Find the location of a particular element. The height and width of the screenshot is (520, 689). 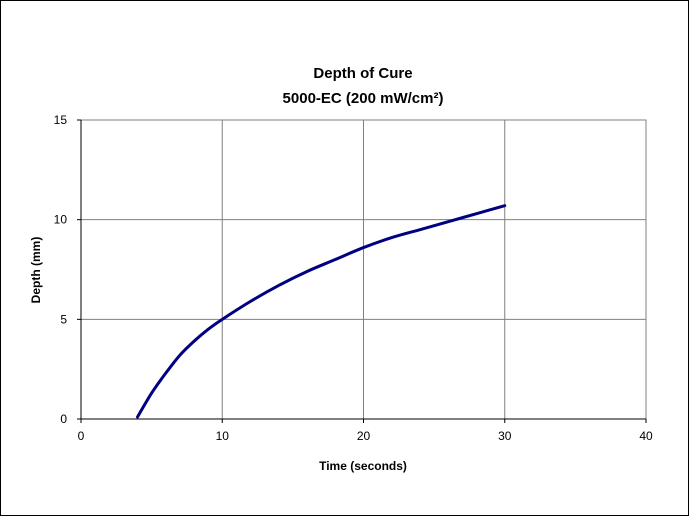

x-tick-label: 20 is located at coordinates (364, 436).